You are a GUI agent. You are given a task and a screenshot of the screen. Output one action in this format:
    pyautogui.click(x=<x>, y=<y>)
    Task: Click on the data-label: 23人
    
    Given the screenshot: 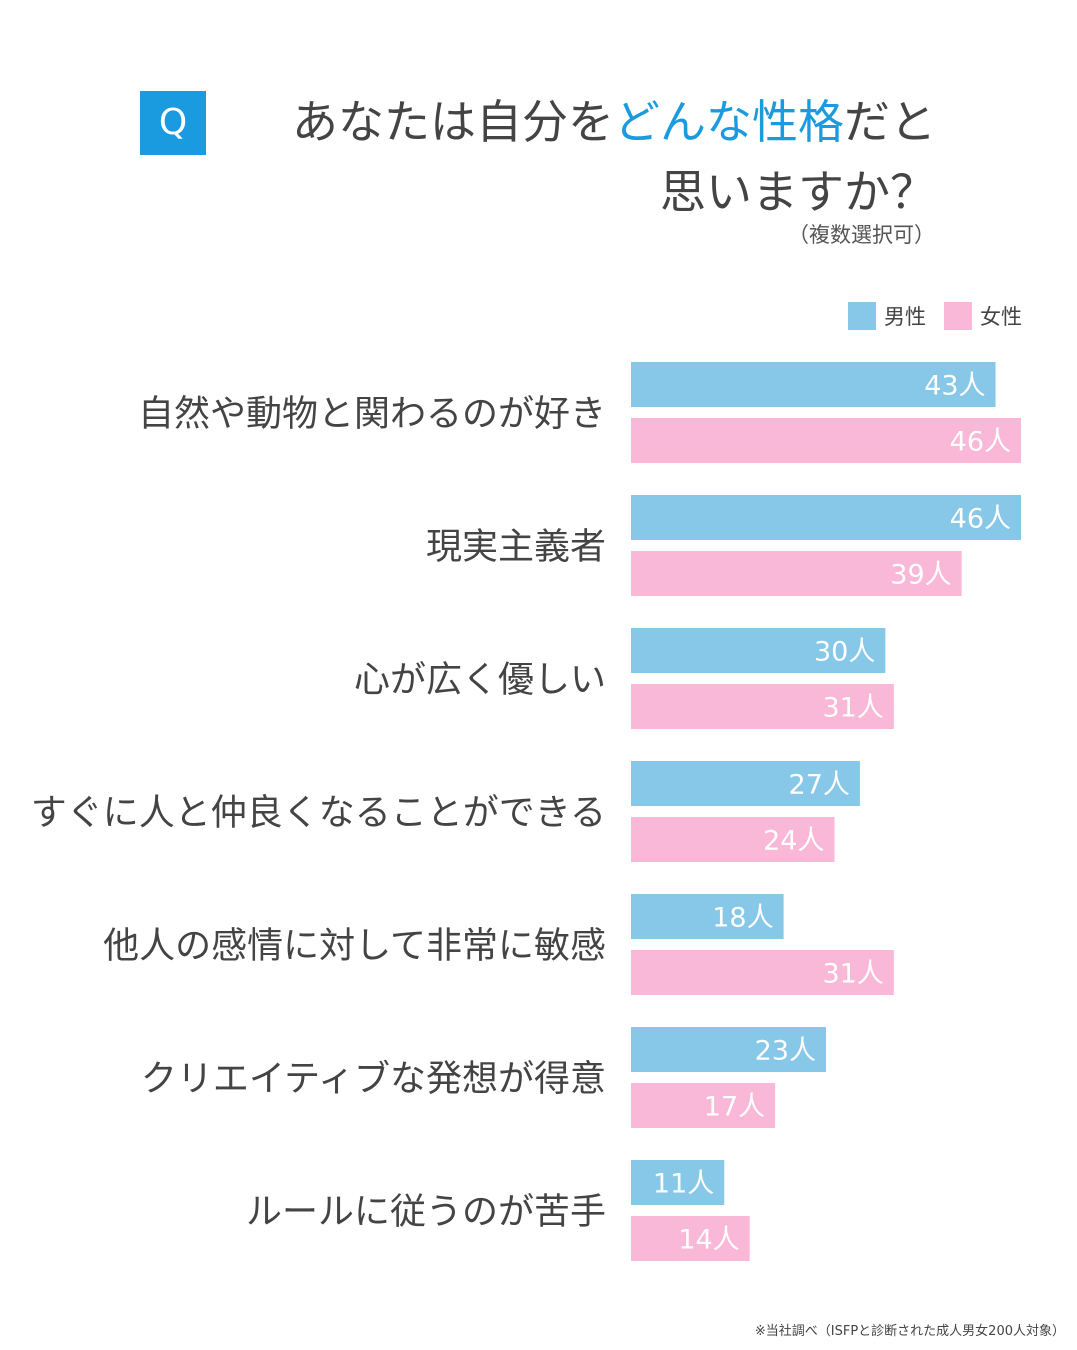 What is the action you would take?
    pyautogui.click(x=785, y=1051)
    